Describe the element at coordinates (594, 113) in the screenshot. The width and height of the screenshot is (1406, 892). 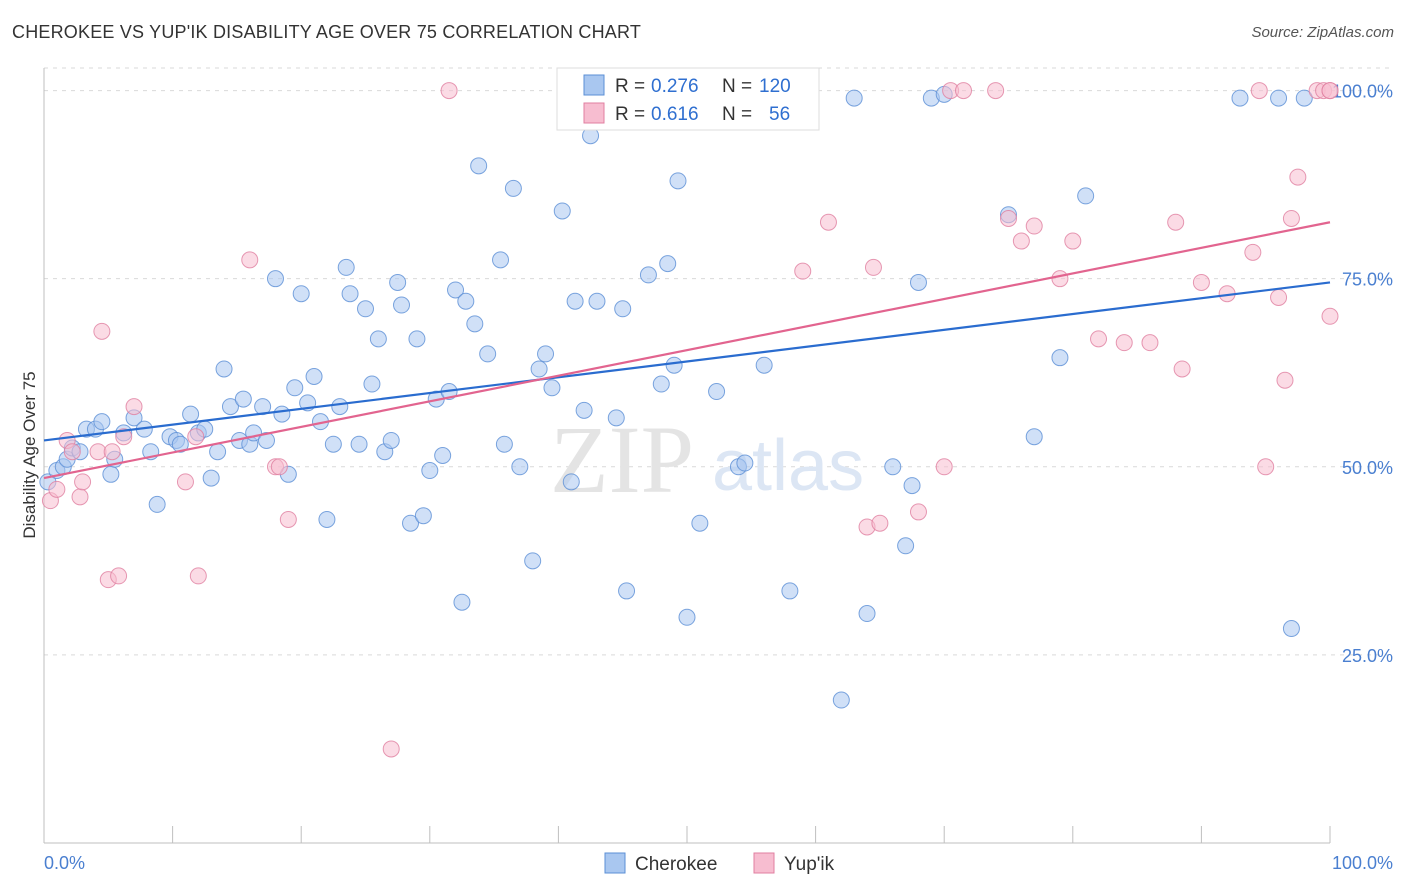
I see `stats-swatch-yupik` at that location.